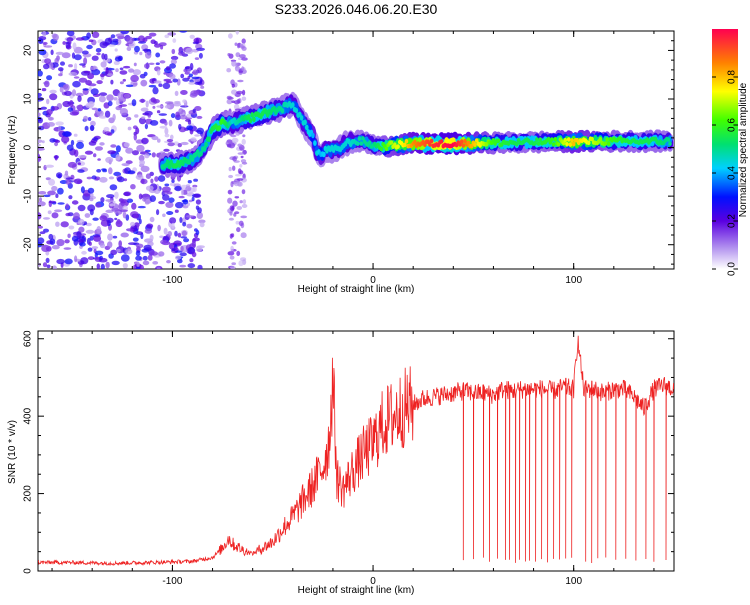 Image resolution: width=750 pixels, height=605 pixels. What do you see at coordinates (732, 269) in the screenshot?
I see `colorbar-tick-label: 0.0` at bounding box center [732, 269].